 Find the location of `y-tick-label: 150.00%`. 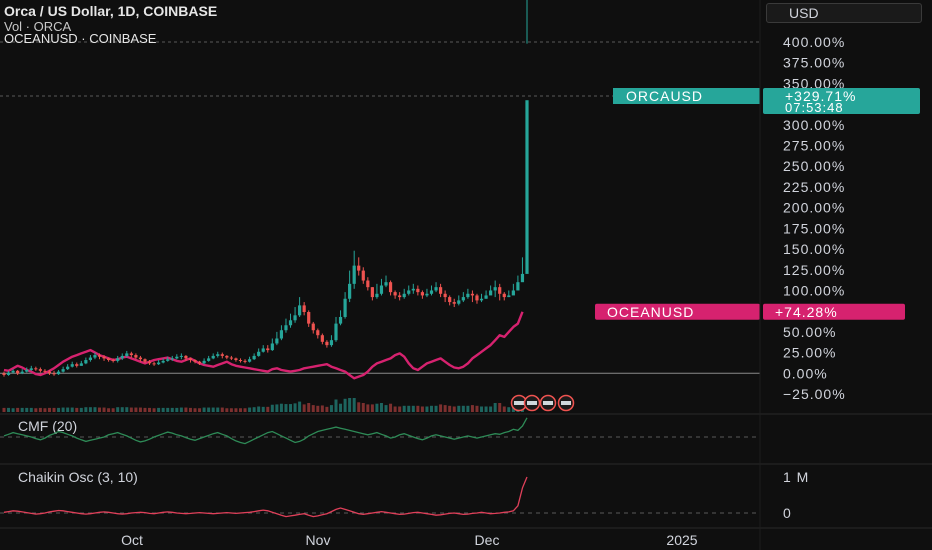

y-tick-label: 150.00% is located at coordinates (814, 249).